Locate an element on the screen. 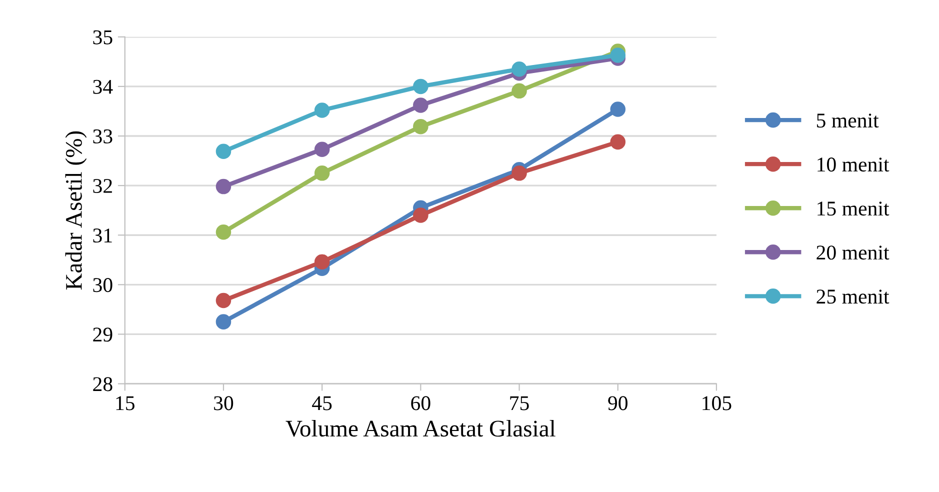 The height and width of the screenshot is (492, 939). y-axis-title: Kadar Asetil (%) is located at coordinates (76, 210).